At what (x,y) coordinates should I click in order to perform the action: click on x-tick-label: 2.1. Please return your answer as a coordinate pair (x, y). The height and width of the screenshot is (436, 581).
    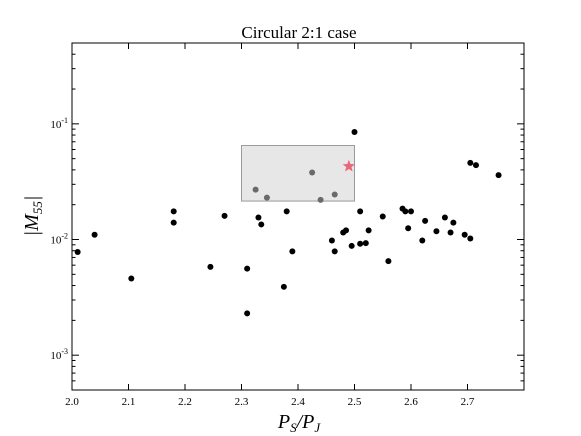
    Looking at the image, I should click on (129, 402).